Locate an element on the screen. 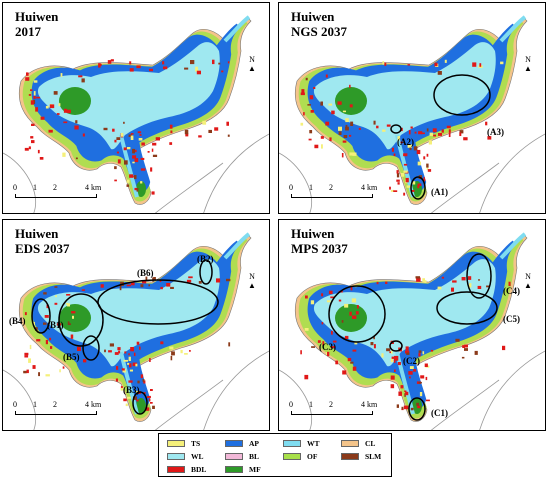  legend-label: TS is located at coordinates (196, 443).